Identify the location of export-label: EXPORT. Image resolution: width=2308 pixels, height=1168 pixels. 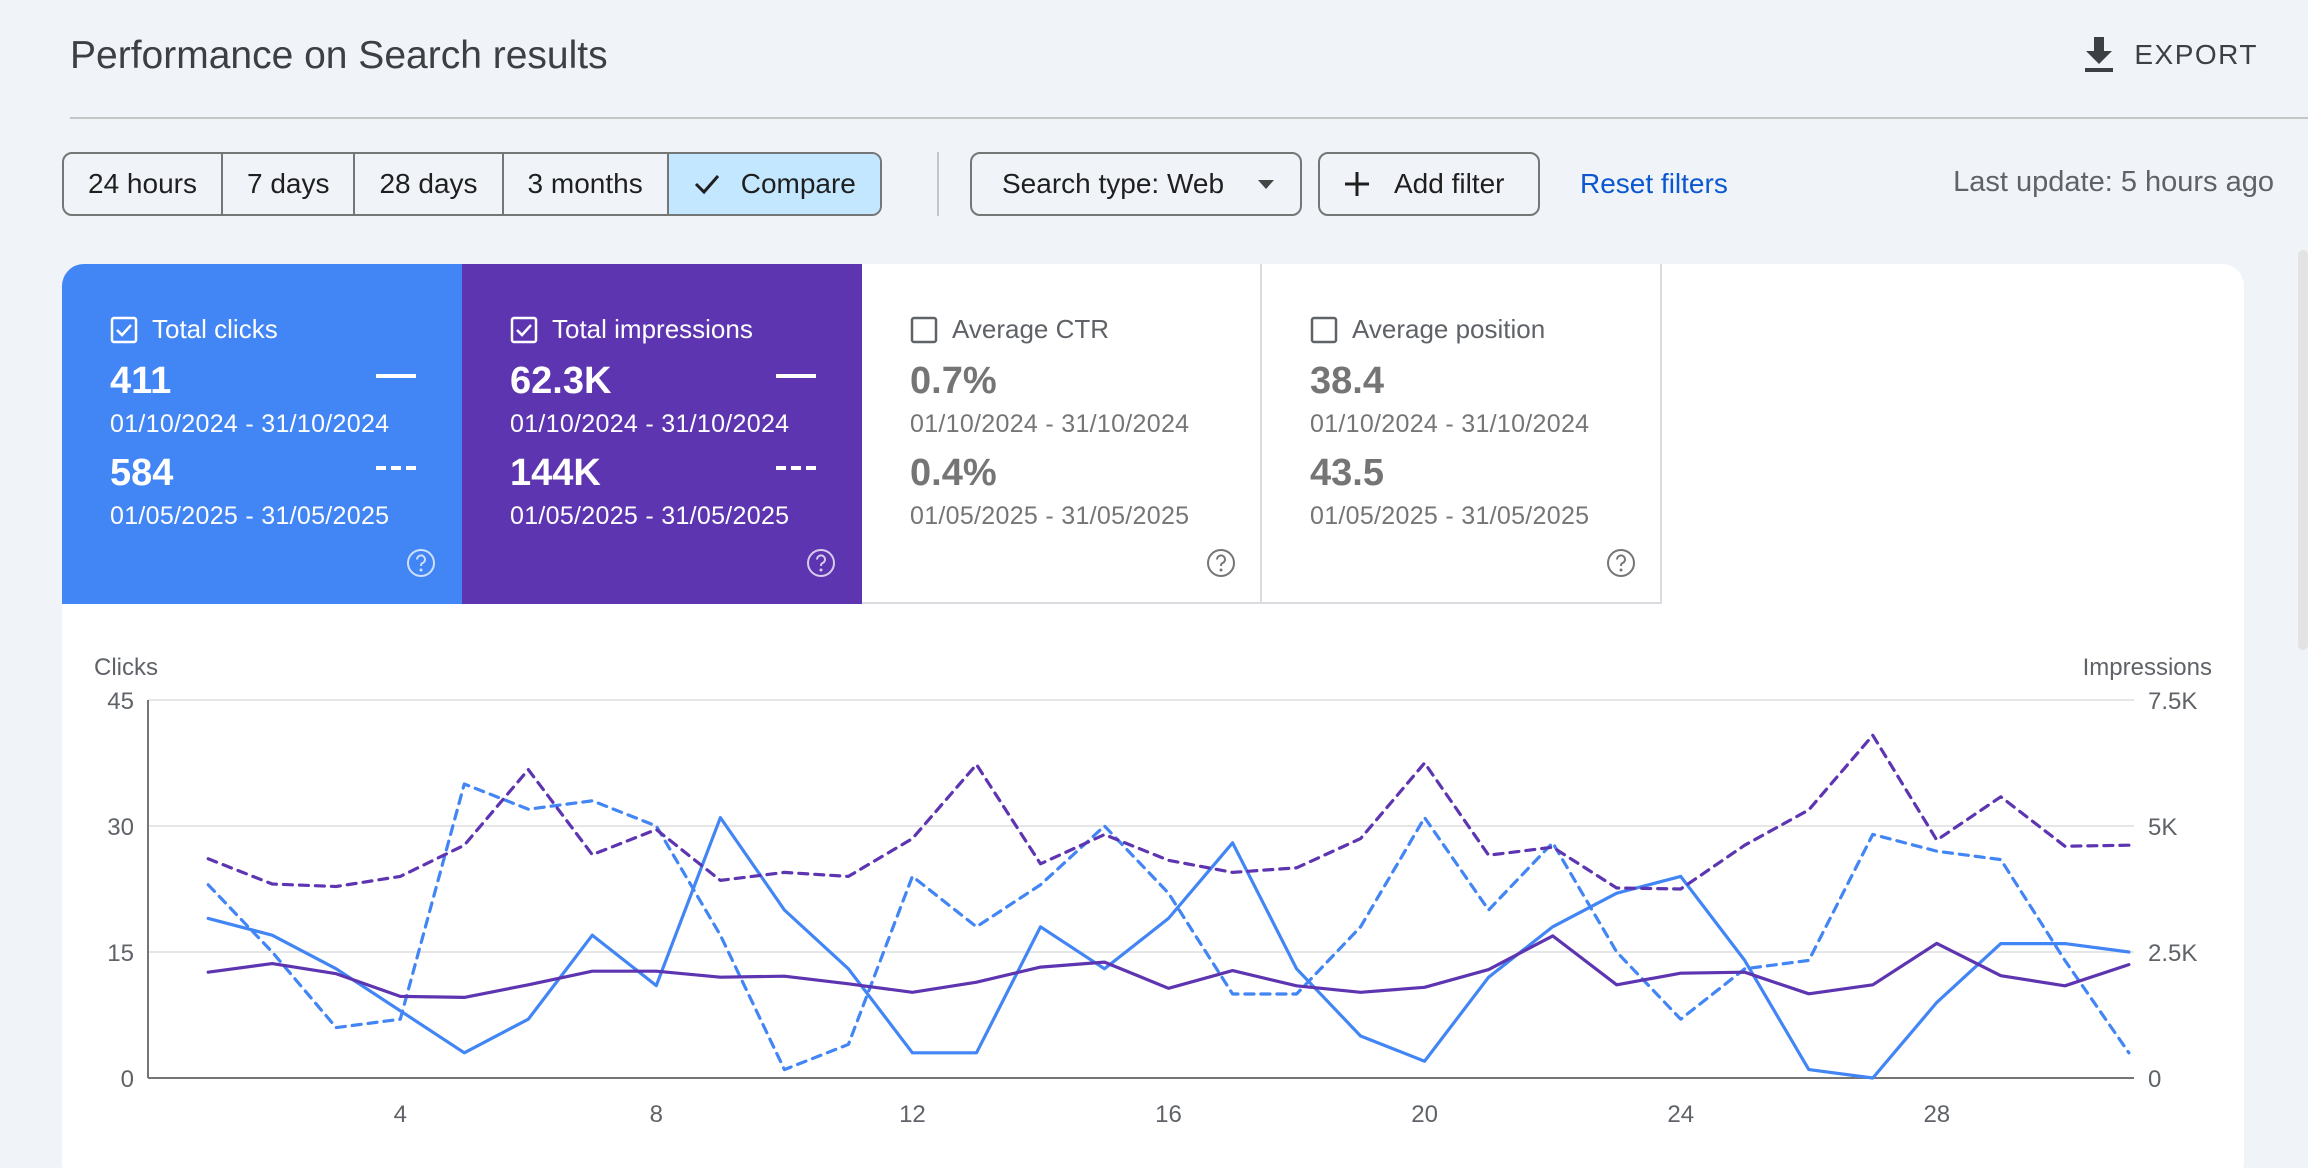
(2196, 54).